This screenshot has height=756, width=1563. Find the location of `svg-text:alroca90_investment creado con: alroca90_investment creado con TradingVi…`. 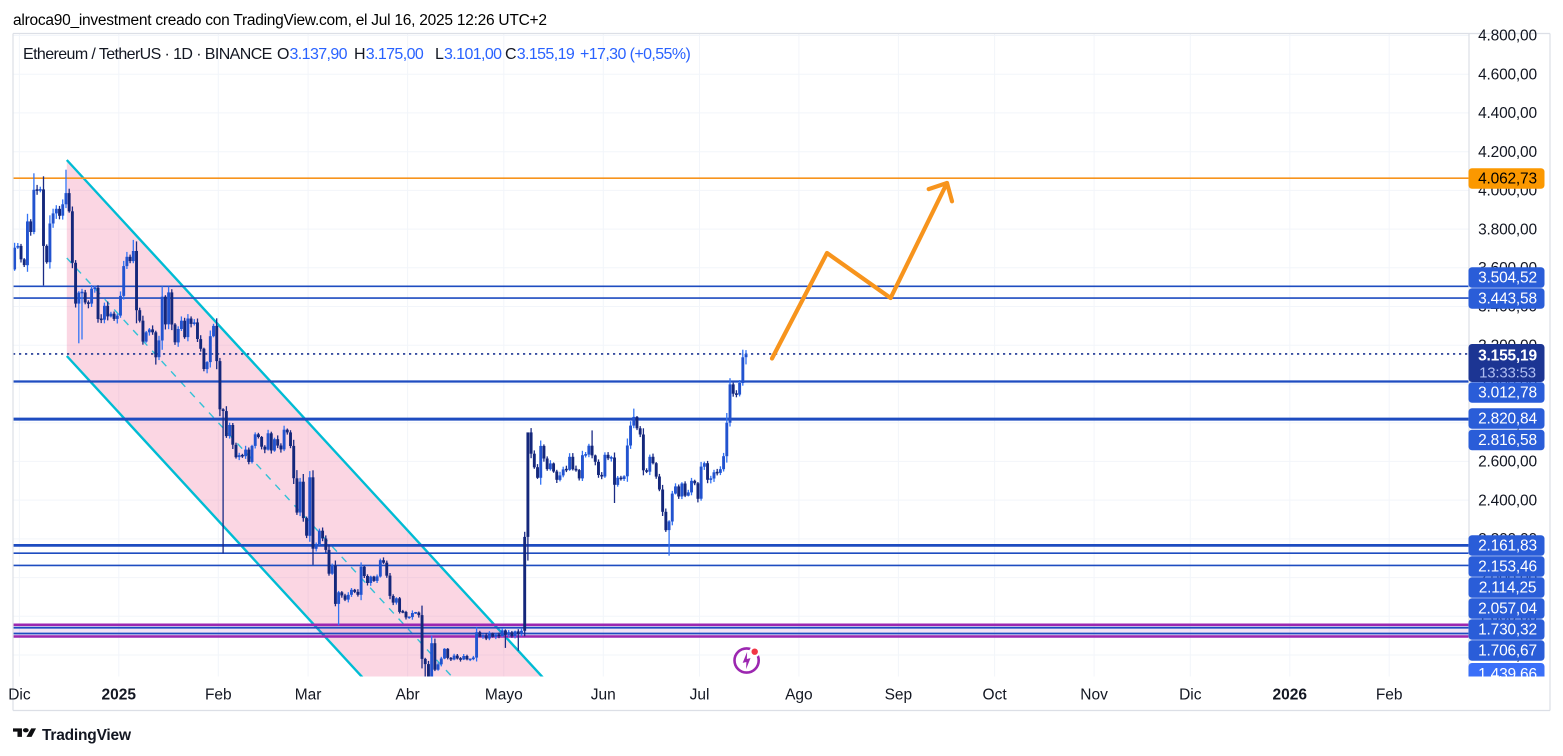

svg-text:alroca90_investment creado con: alroca90_investment creado con TradingVi… is located at coordinates (280, 20).